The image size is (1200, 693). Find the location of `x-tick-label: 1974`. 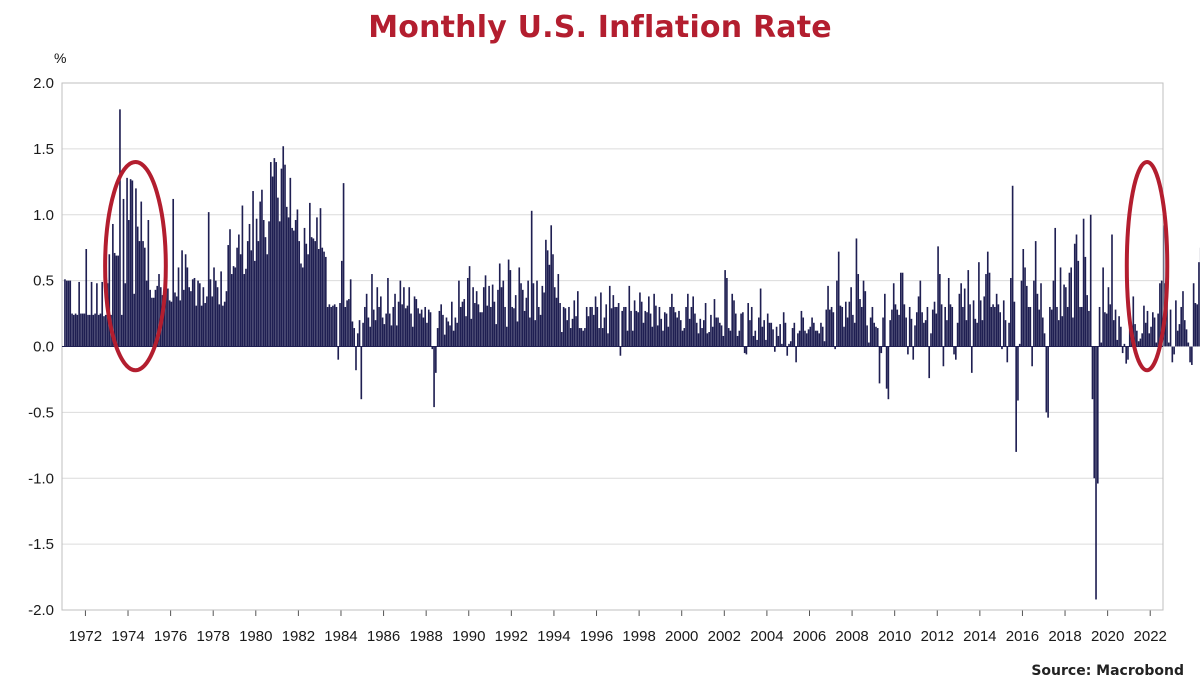

x-tick-label: 1974 is located at coordinates (127, 636).